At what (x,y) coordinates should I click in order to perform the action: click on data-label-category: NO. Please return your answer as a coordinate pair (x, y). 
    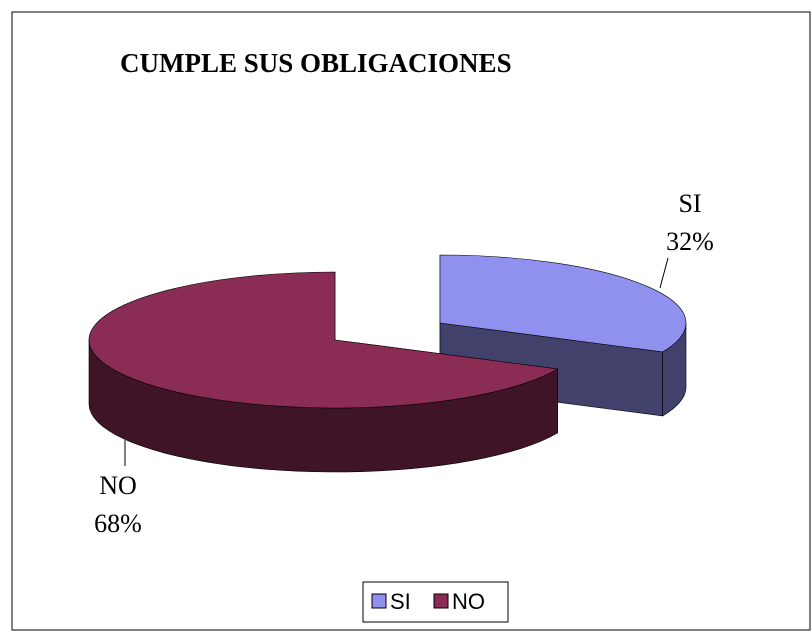
    Looking at the image, I should click on (118, 485).